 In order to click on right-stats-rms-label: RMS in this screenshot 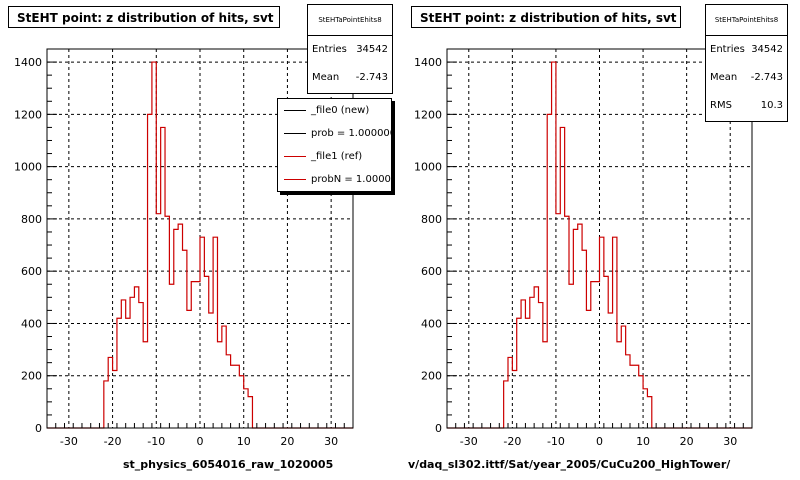, I will do `click(721, 105)`.